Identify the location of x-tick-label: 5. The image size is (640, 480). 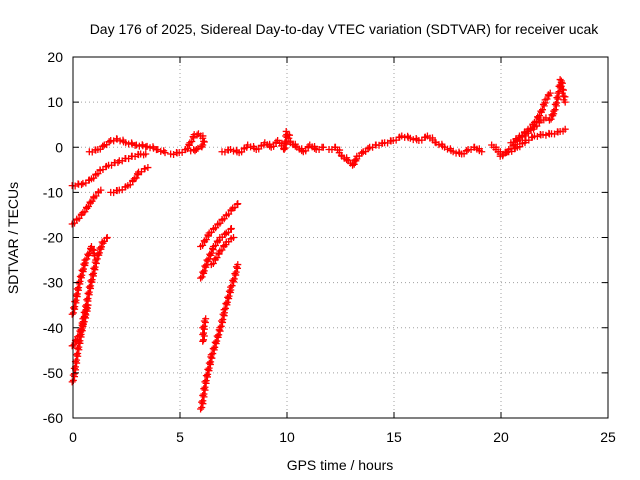
(180, 437).